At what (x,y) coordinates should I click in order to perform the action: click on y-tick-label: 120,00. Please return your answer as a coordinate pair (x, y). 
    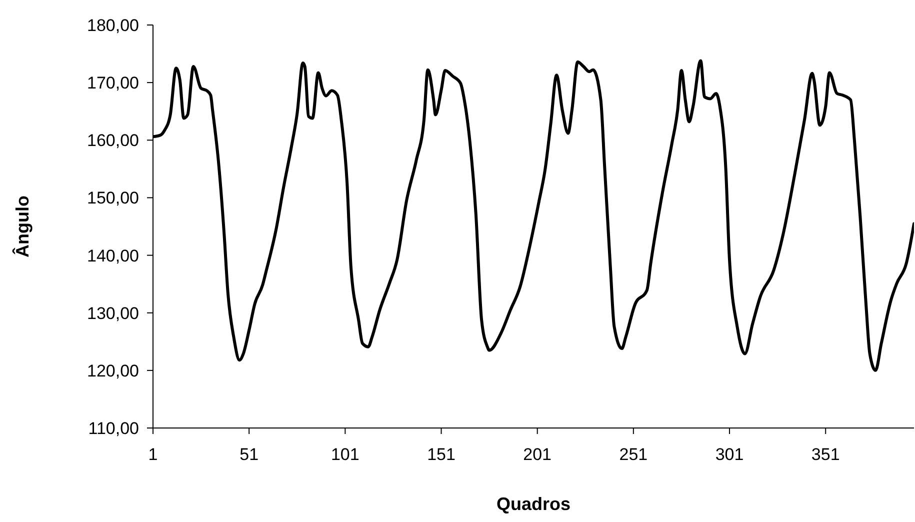
    Looking at the image, I should click on (113, 370).